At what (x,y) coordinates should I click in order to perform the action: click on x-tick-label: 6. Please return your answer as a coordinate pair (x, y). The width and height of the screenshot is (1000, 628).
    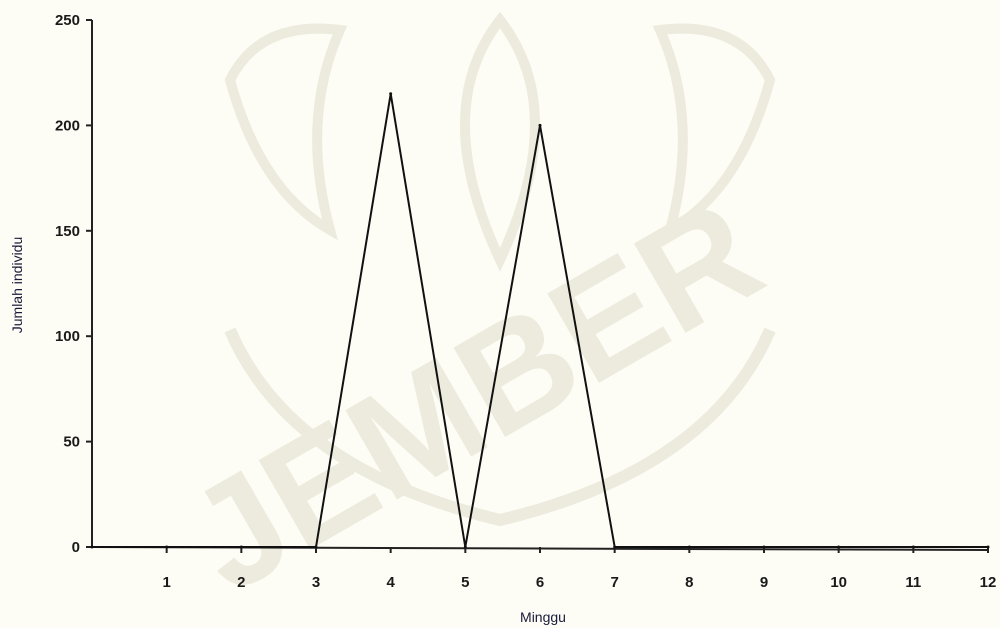
    Looking at the image, I should click on (540, 582).